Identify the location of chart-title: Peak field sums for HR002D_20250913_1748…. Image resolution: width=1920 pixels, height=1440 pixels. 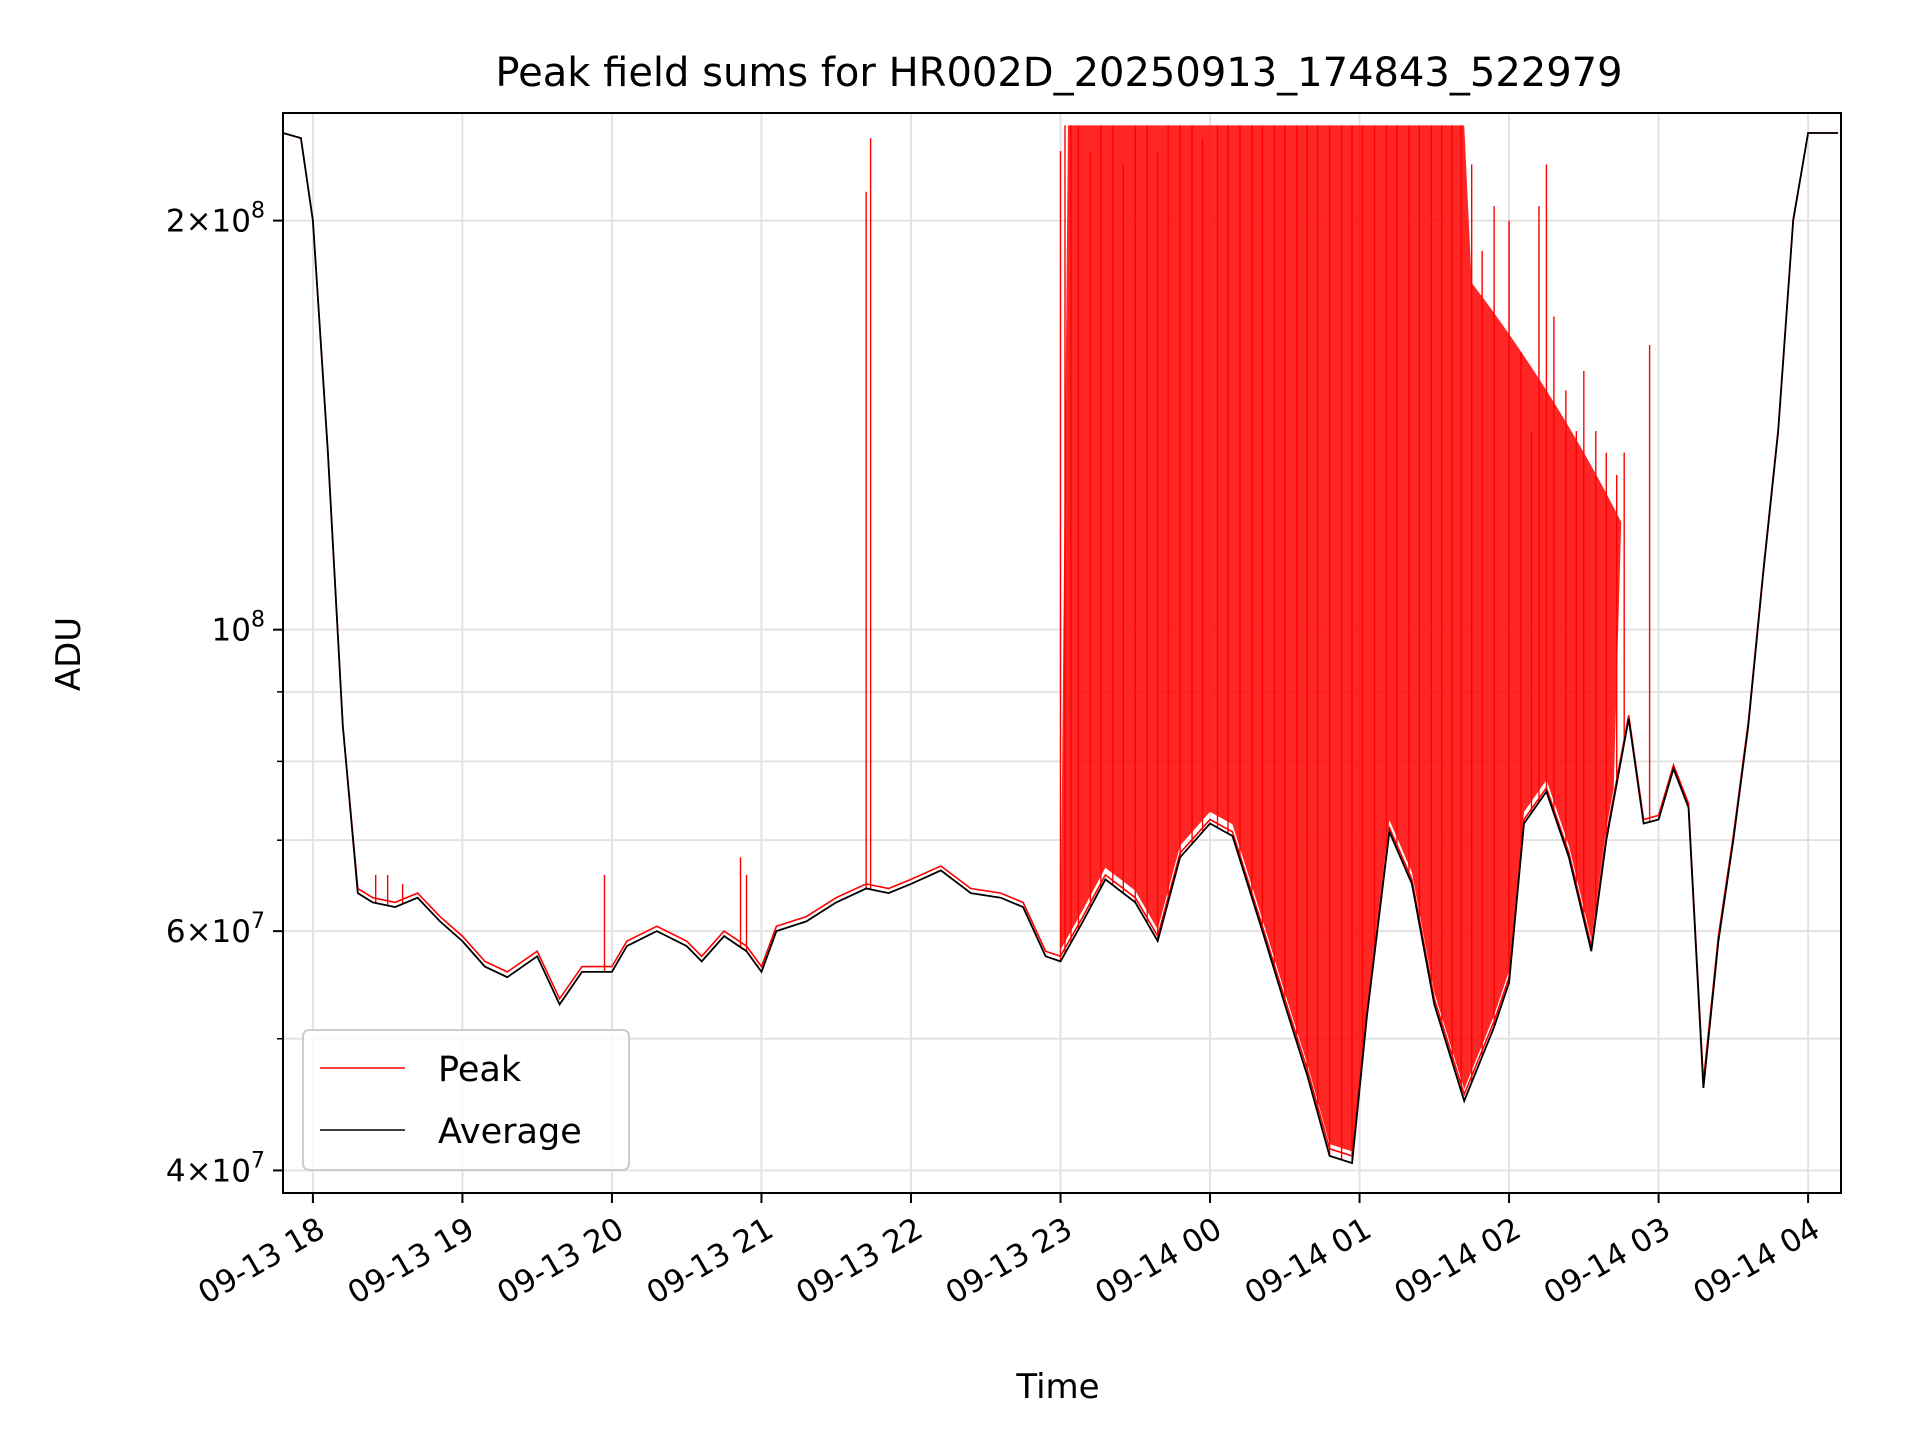
(1058, 73).